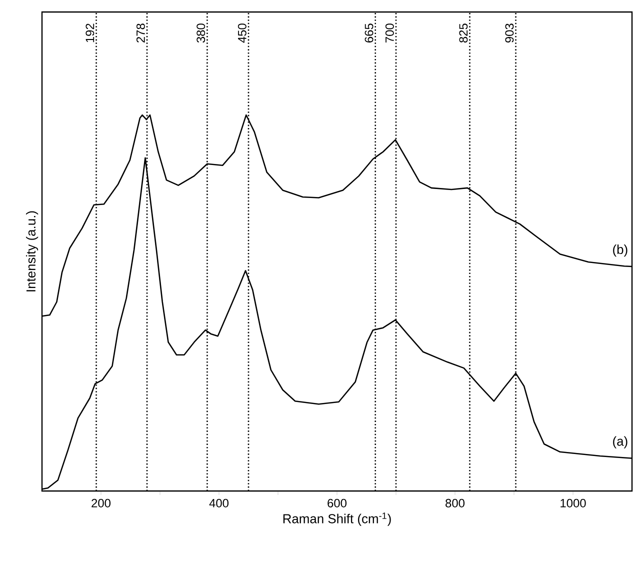 This screenshot has width=636, height=567. What do you see at coordinates (573, 503) in the screenshot?
I see `x-tick-label: 1000` at bounding box center [573, 503].